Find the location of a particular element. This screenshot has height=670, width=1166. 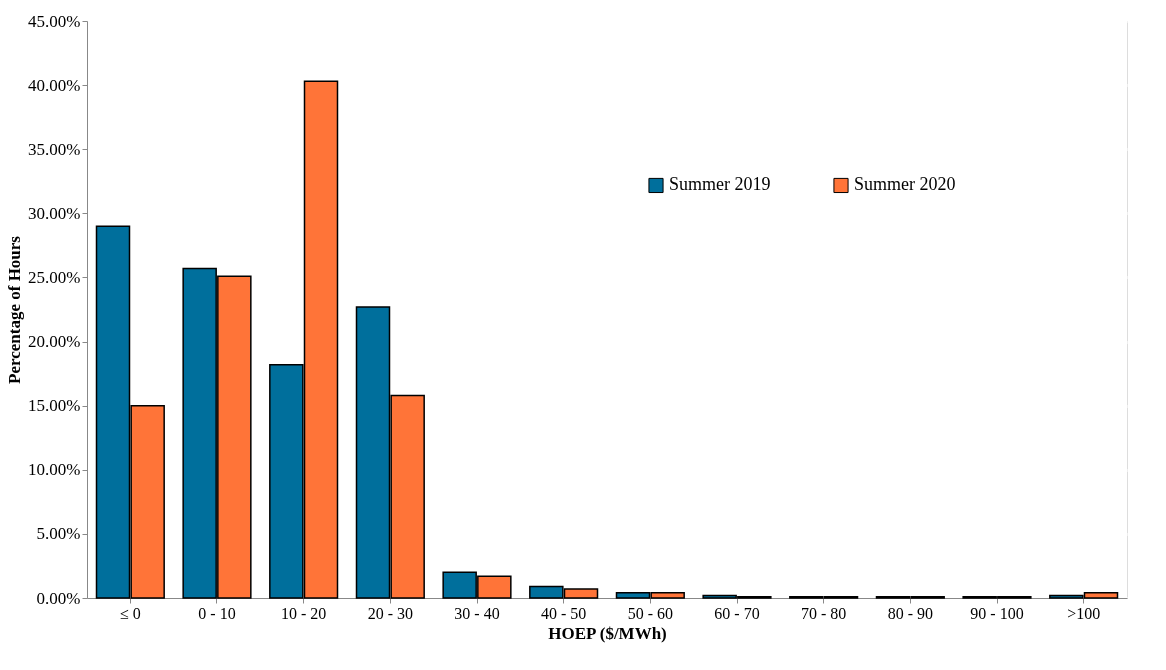

x-tick-label: 0 - 10 is located at coordinates (217, 613).